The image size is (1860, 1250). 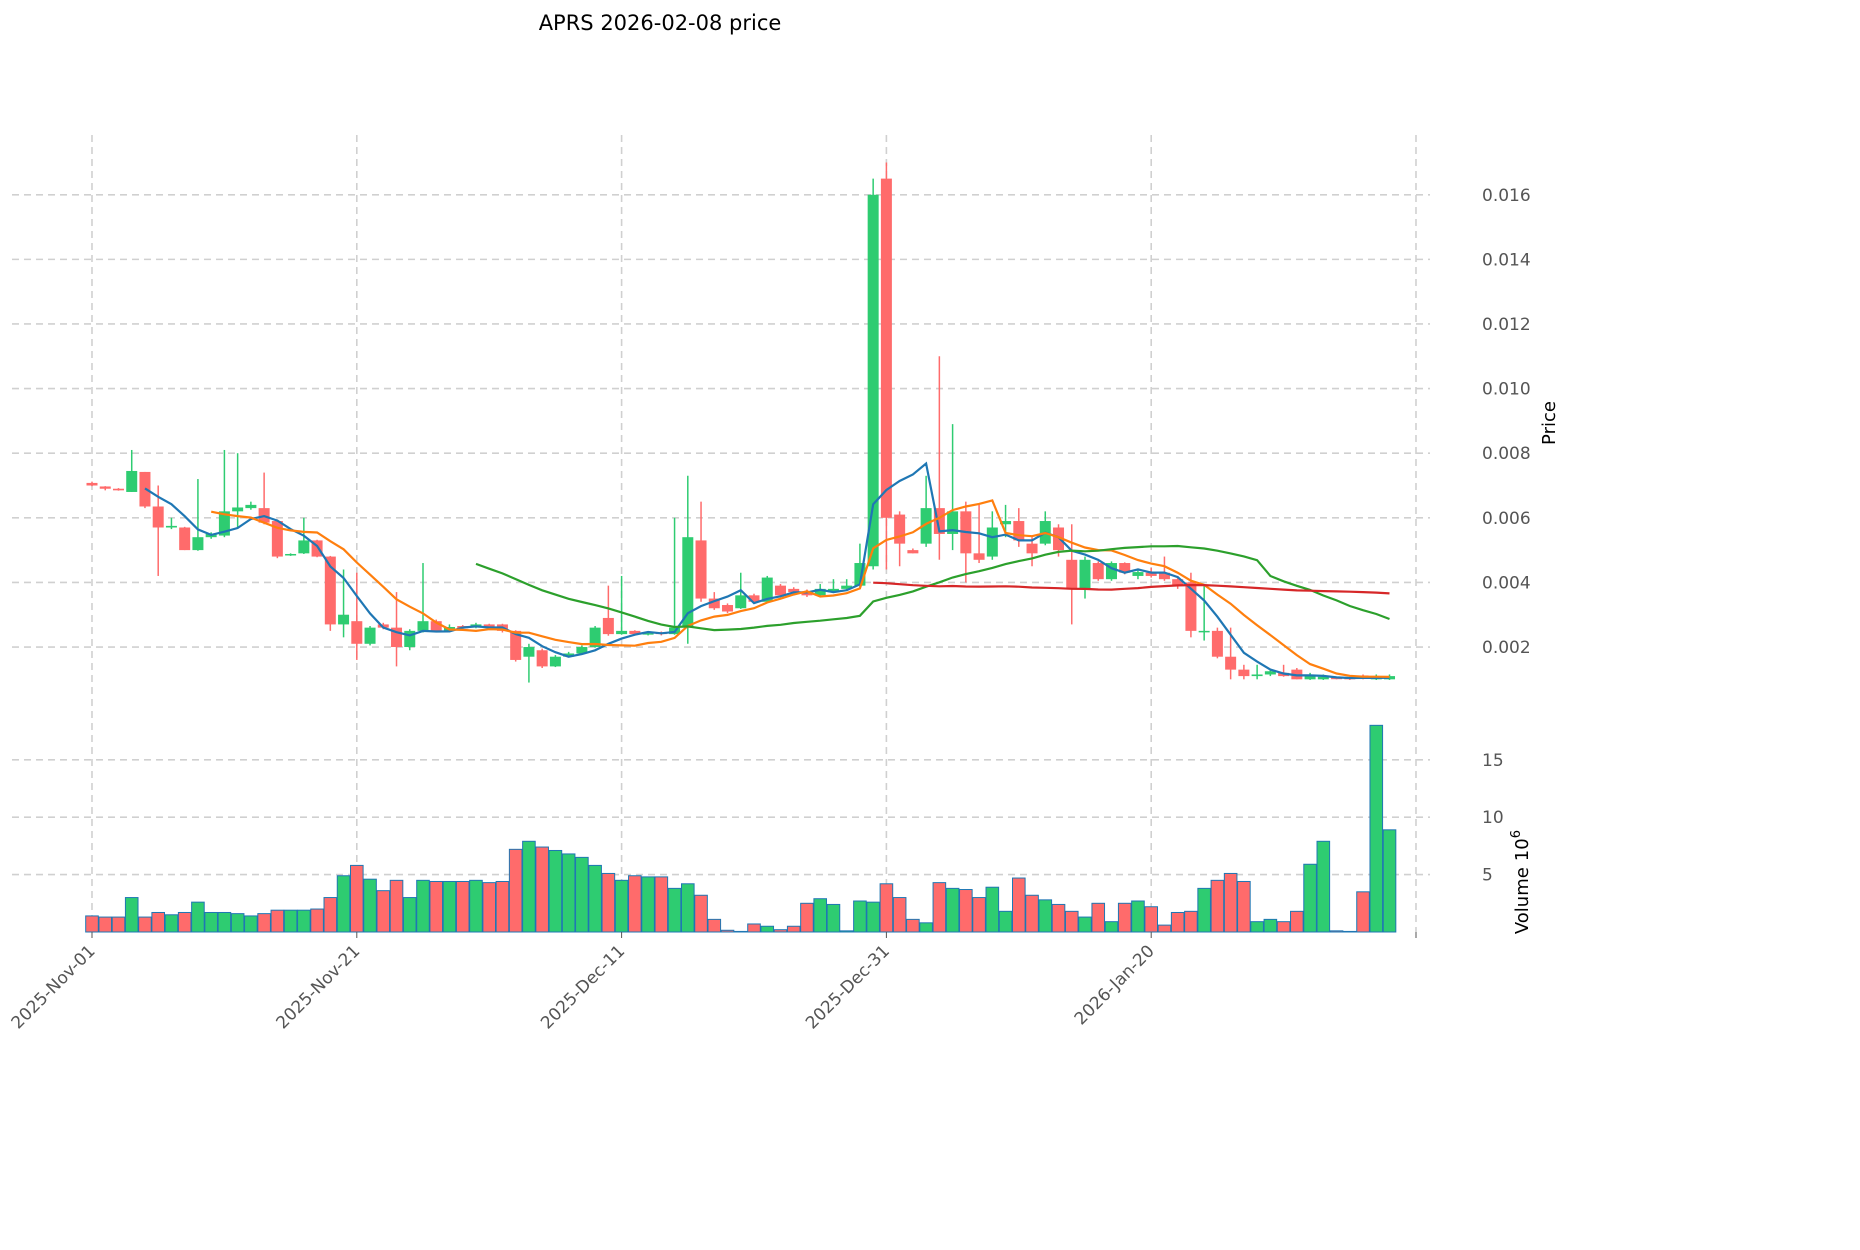 What do you see at coordinates (1521, 882) in the screenshot?
I see `volume-axis-label: Volume106` at bounding box center [1521, 882].